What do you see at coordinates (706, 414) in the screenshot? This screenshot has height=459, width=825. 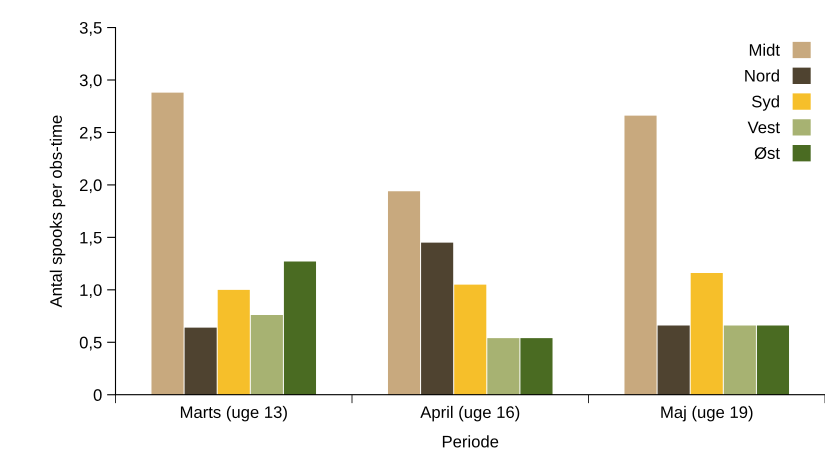 I see `x-tick-label: Maj (uge 19)` at bounding box center [706, 414].